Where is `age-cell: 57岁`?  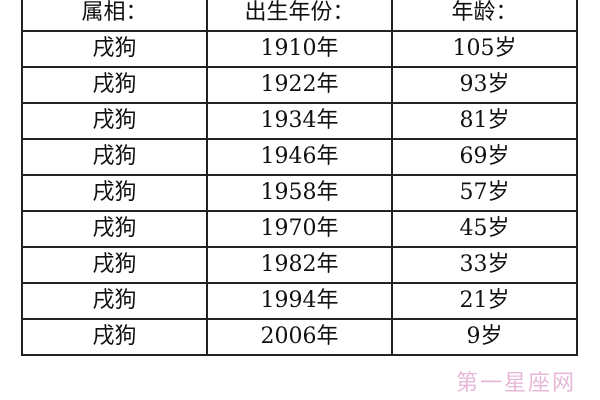
age-cell: 57岁 is located at coordinates (484, 193).